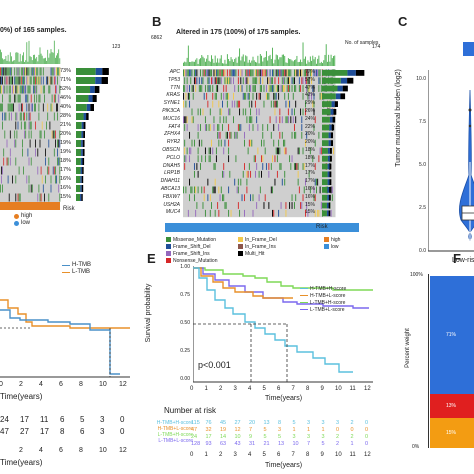 The width and height of the screenshot is (474, 474). What do you see at coordinates (116, 47) in the screenshot?
I see `panel-a-side-count: 123` at bounding box center [116, 47].